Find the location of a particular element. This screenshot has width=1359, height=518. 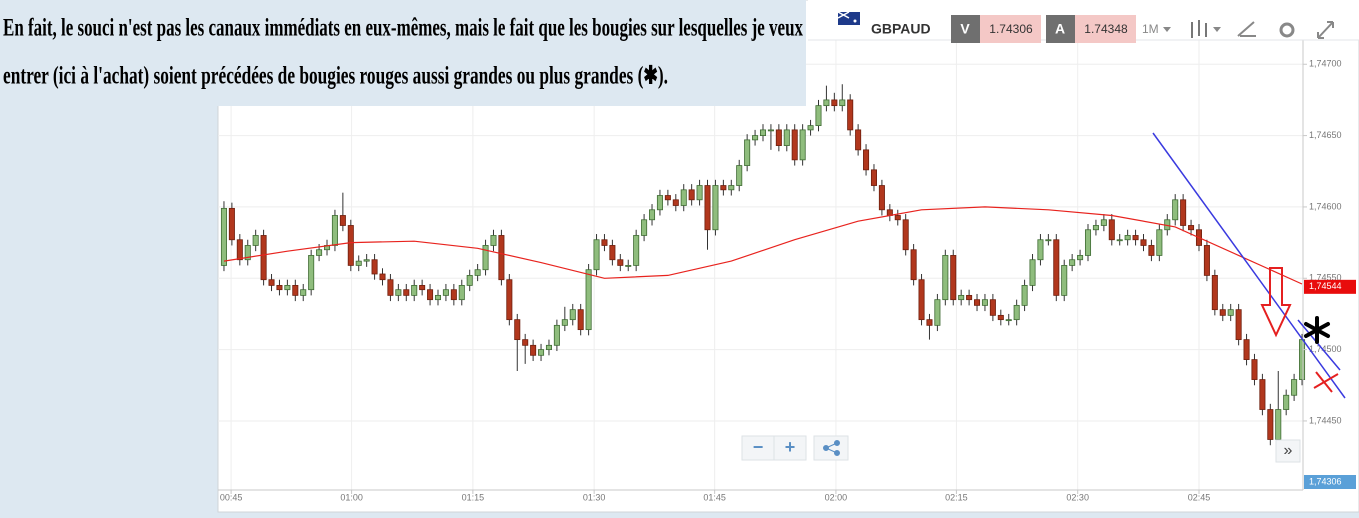

expand-icon is located at coordinates (1325, 30).